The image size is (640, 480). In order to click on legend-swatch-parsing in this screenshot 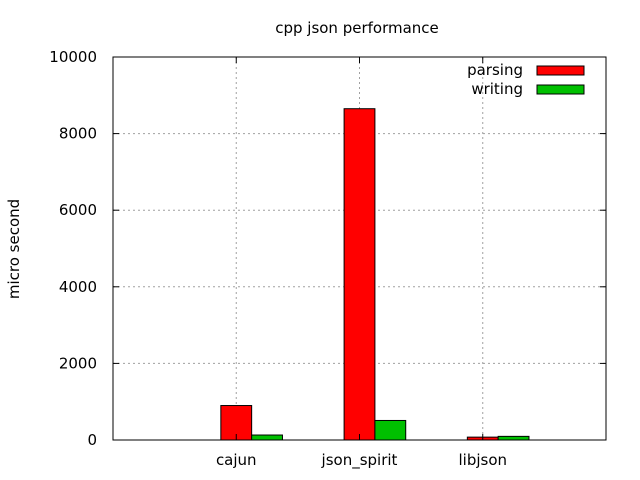, I will do `click(560, 70)`.